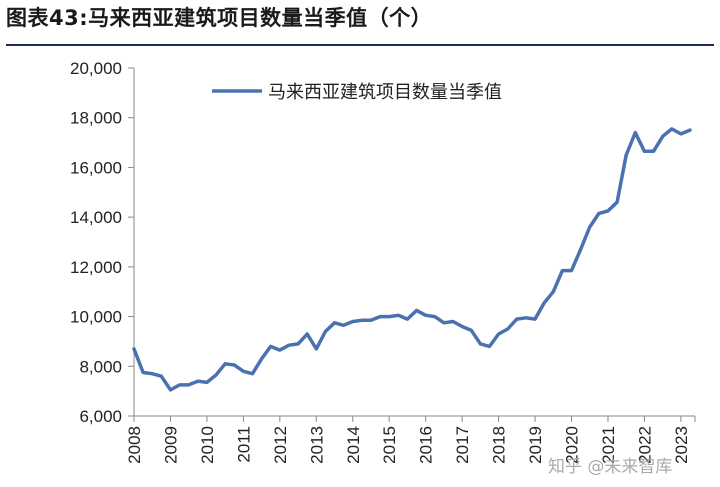 Image resolution: width=720 pixels, height=487 pixels. What do you see at coordinates (360, 45) in the screenshot?
I see `title-divider` at bounding box center [360, 45].